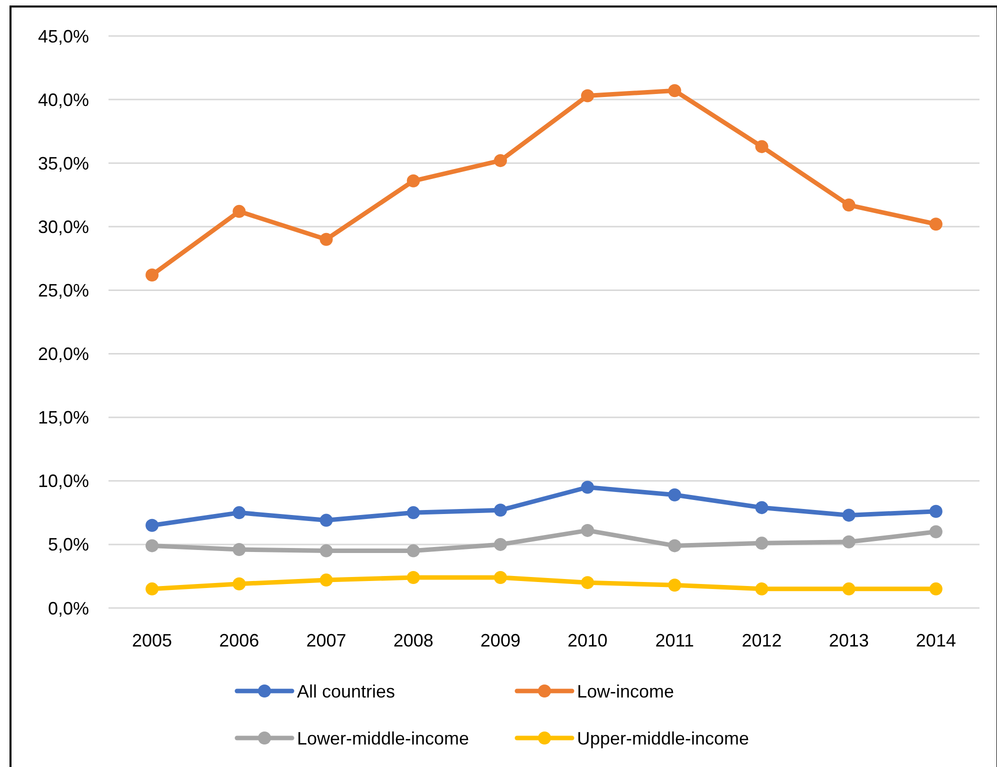 This screenshot has height=767, width=997. I want to click on x-tick-label: 2008, so click(413, 640).